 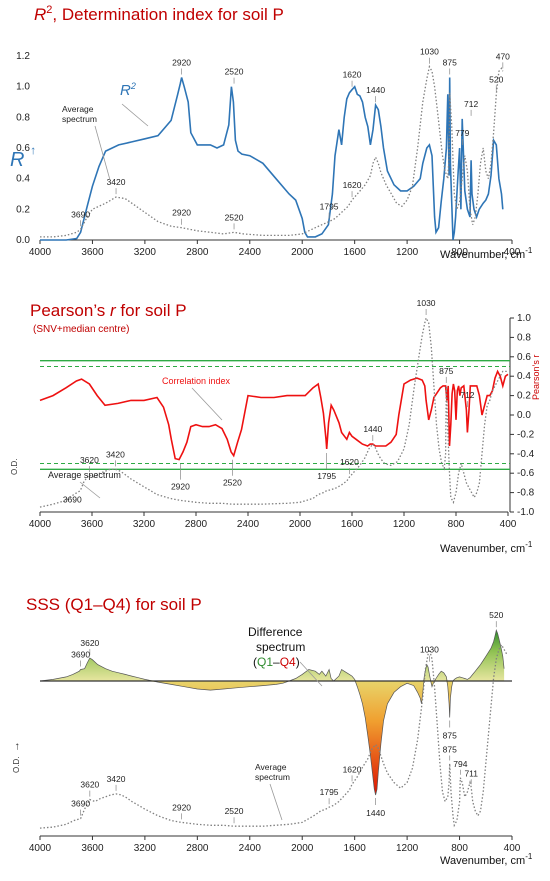 I want to click on panel-r2-ylabel: R, so click(x=17, y=160).